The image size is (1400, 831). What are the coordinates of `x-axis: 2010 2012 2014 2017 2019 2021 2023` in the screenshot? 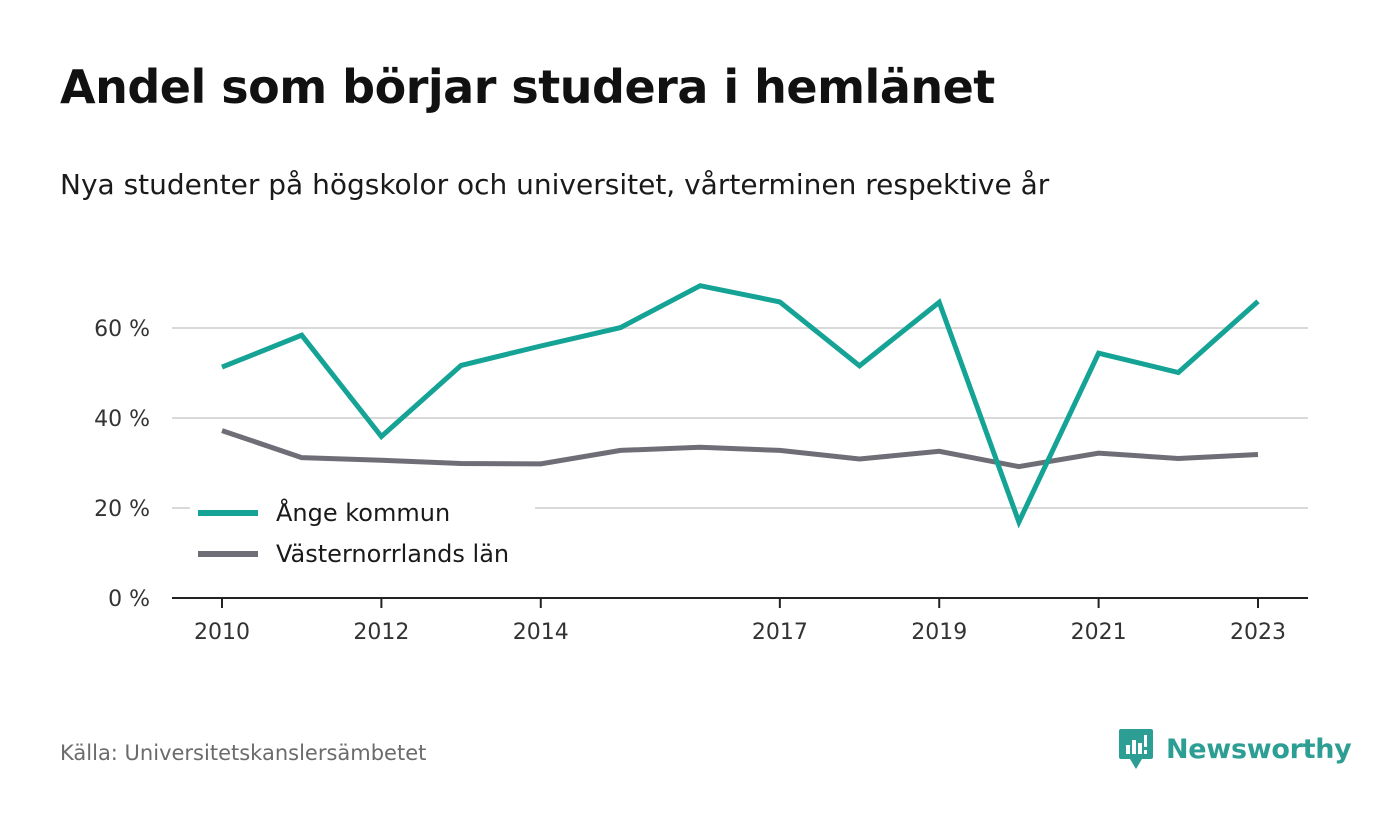 It's located at (740, 621).